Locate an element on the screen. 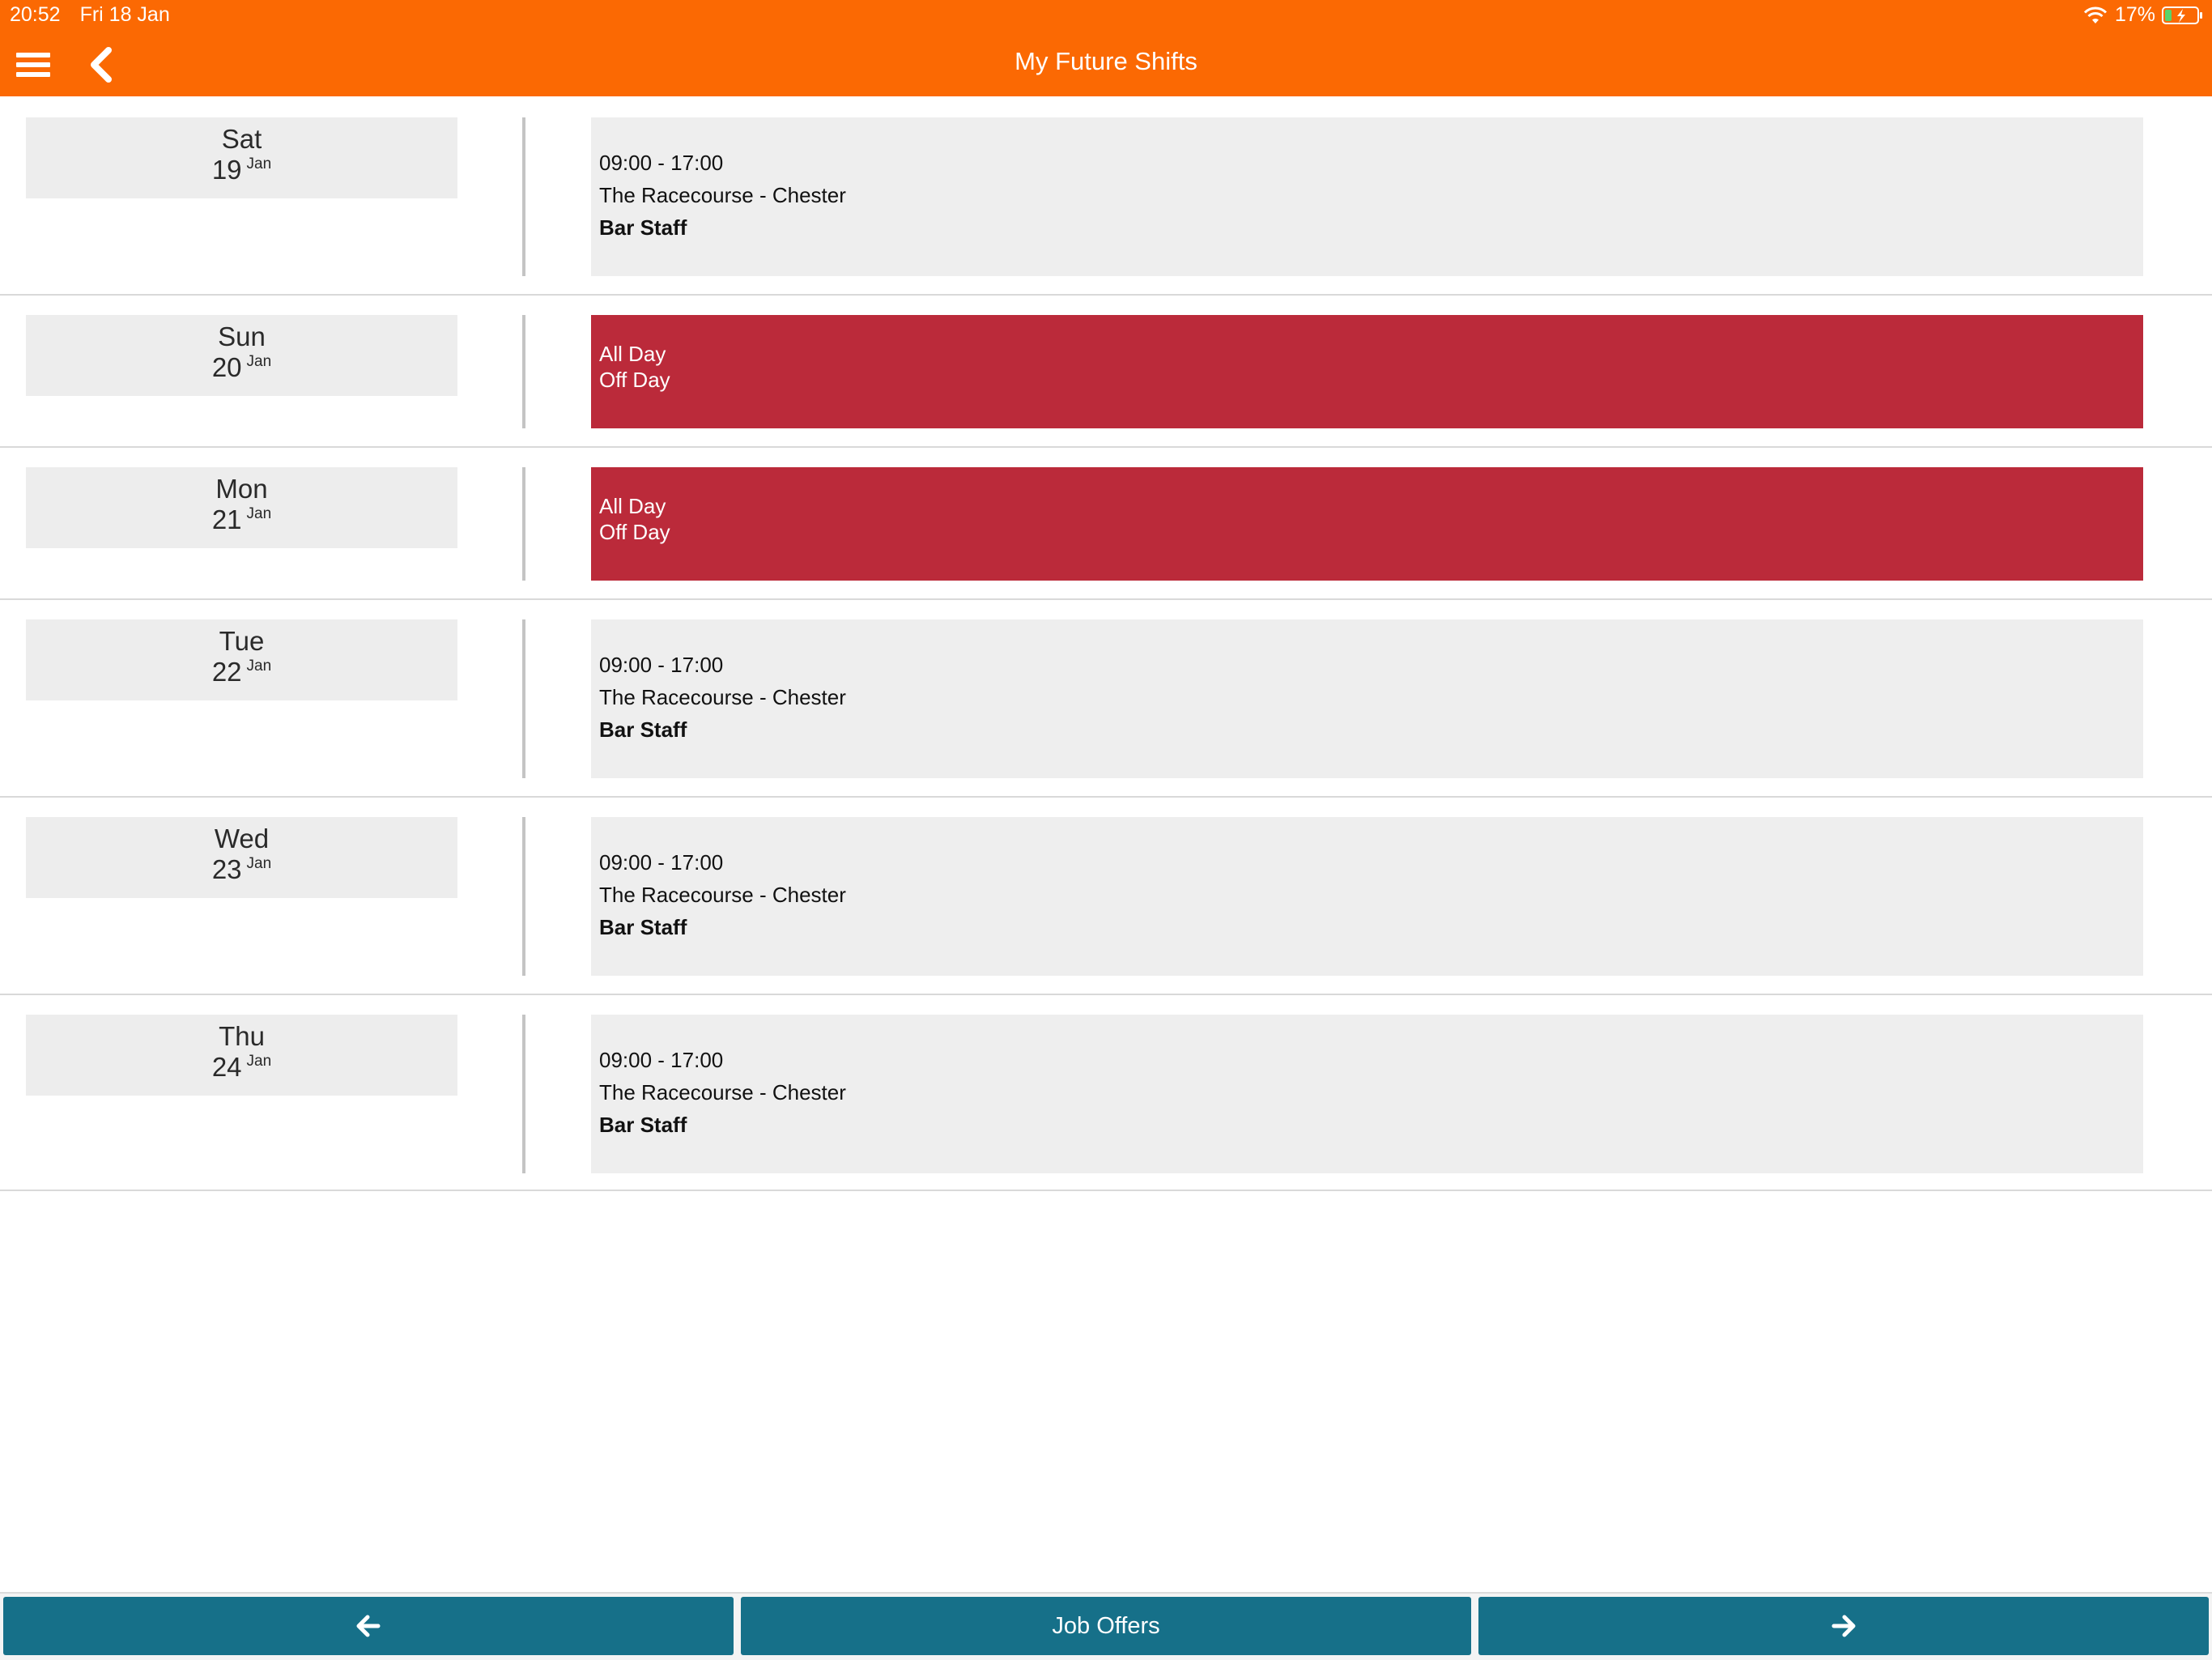 This screenshot has height=1660, width=2212. date-box: Thu 24 Jan is located at coordinates (242, 1056).